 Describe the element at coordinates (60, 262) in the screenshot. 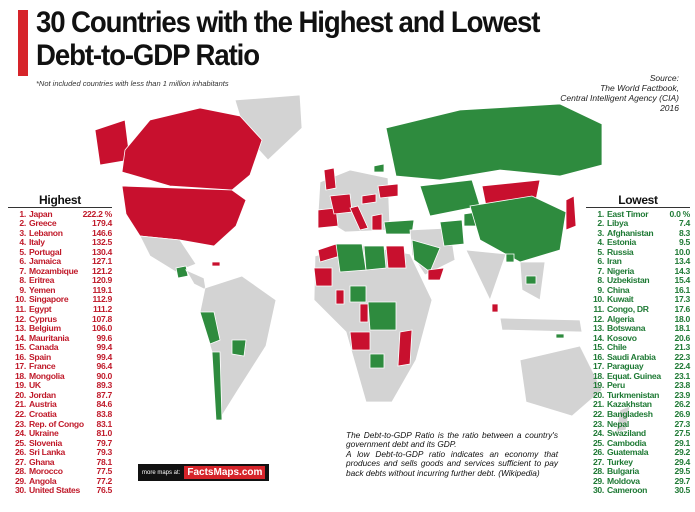

I see `list-row: 6. Jamaica 127.1` at that location.